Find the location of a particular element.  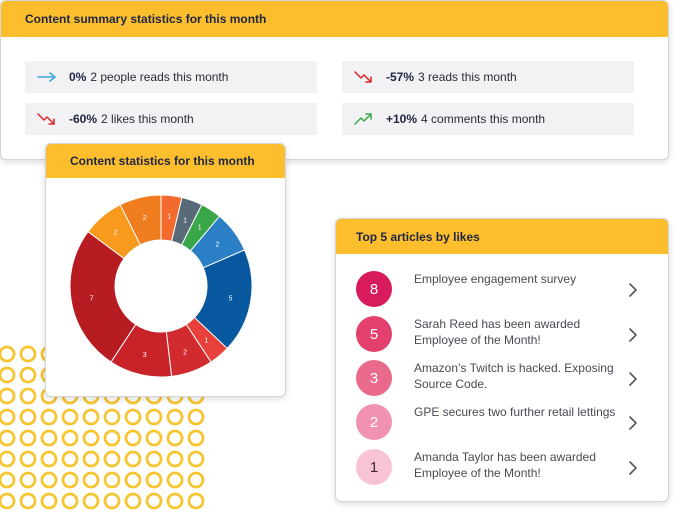

stat-text: 4 comments this month is located at coordinates (483, 119).